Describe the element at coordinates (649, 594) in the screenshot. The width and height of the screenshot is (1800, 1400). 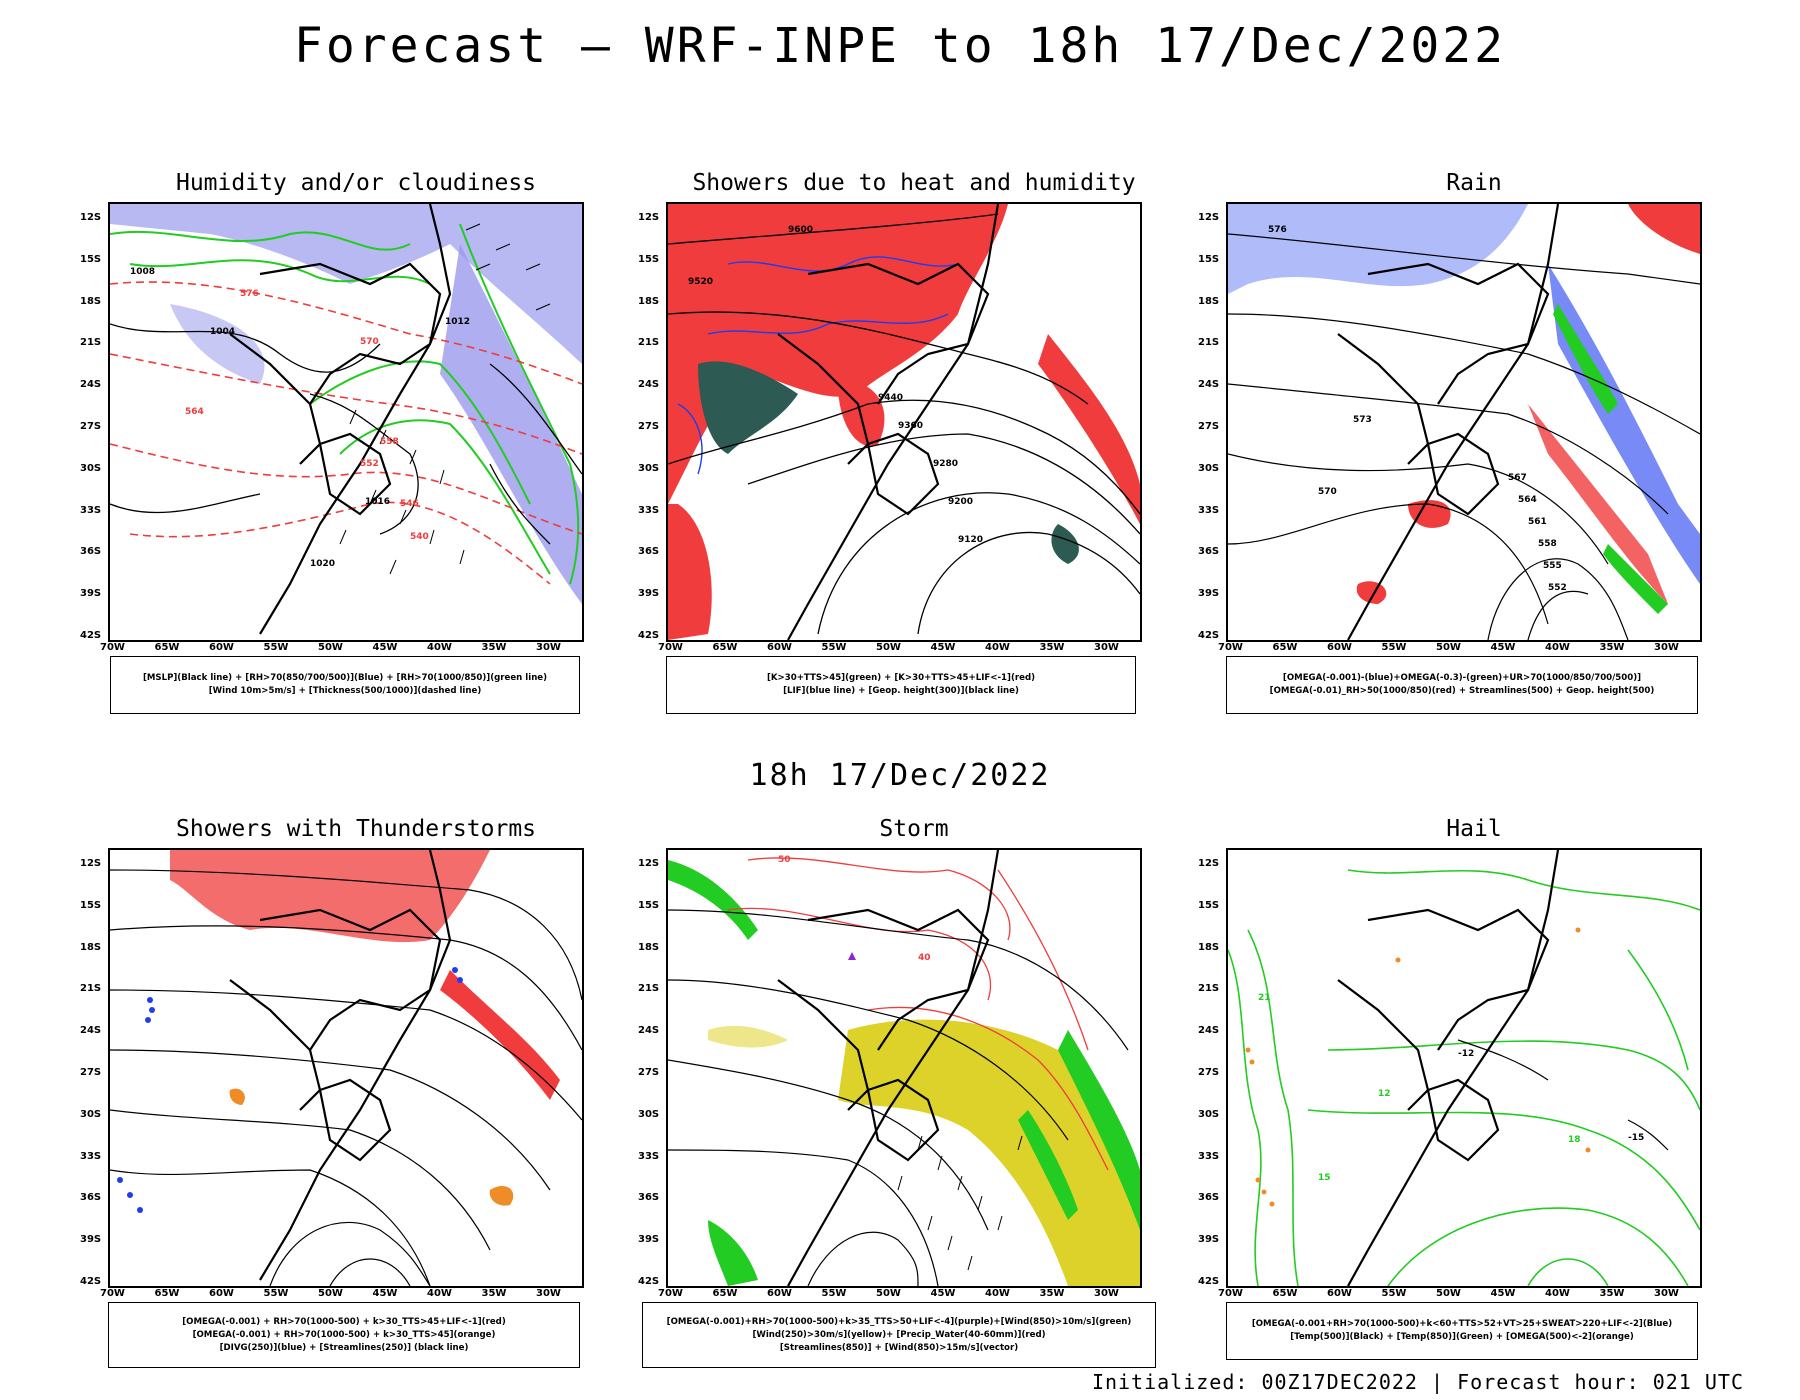
I see `lat-tick-label: 39S` at that location.